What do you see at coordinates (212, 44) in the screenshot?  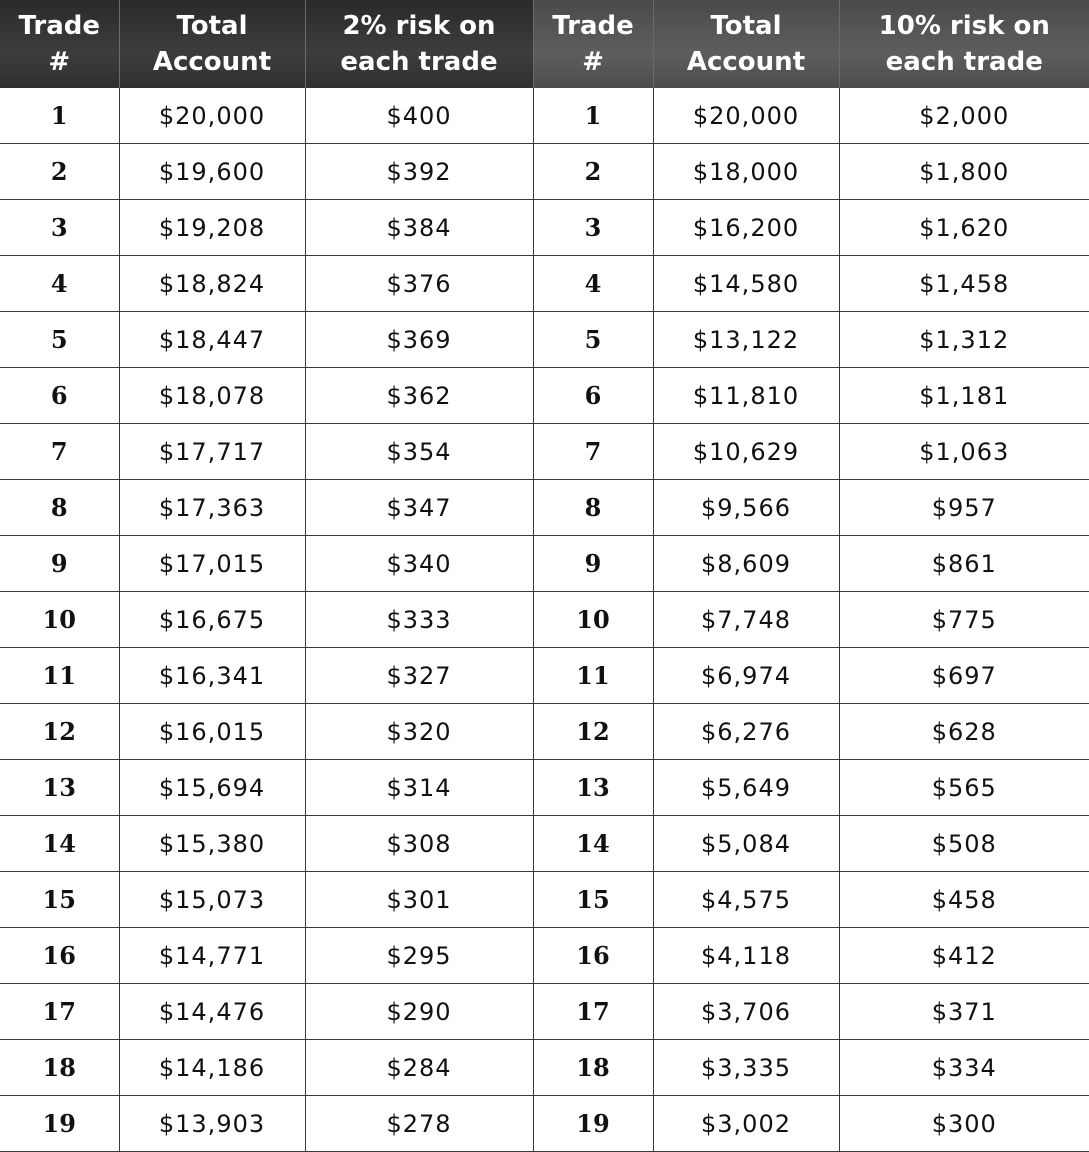 I see `header-total-account-2pct: Total Account` at bounding box center [212, 44].